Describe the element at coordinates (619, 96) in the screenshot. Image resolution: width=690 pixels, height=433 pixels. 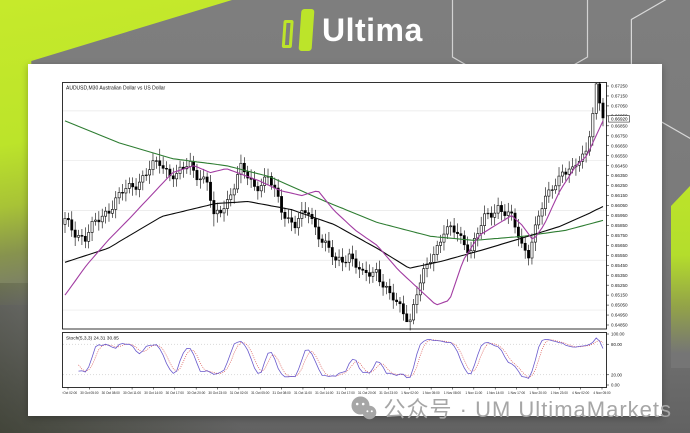
I see `svg-text: 0.67150` at that location.